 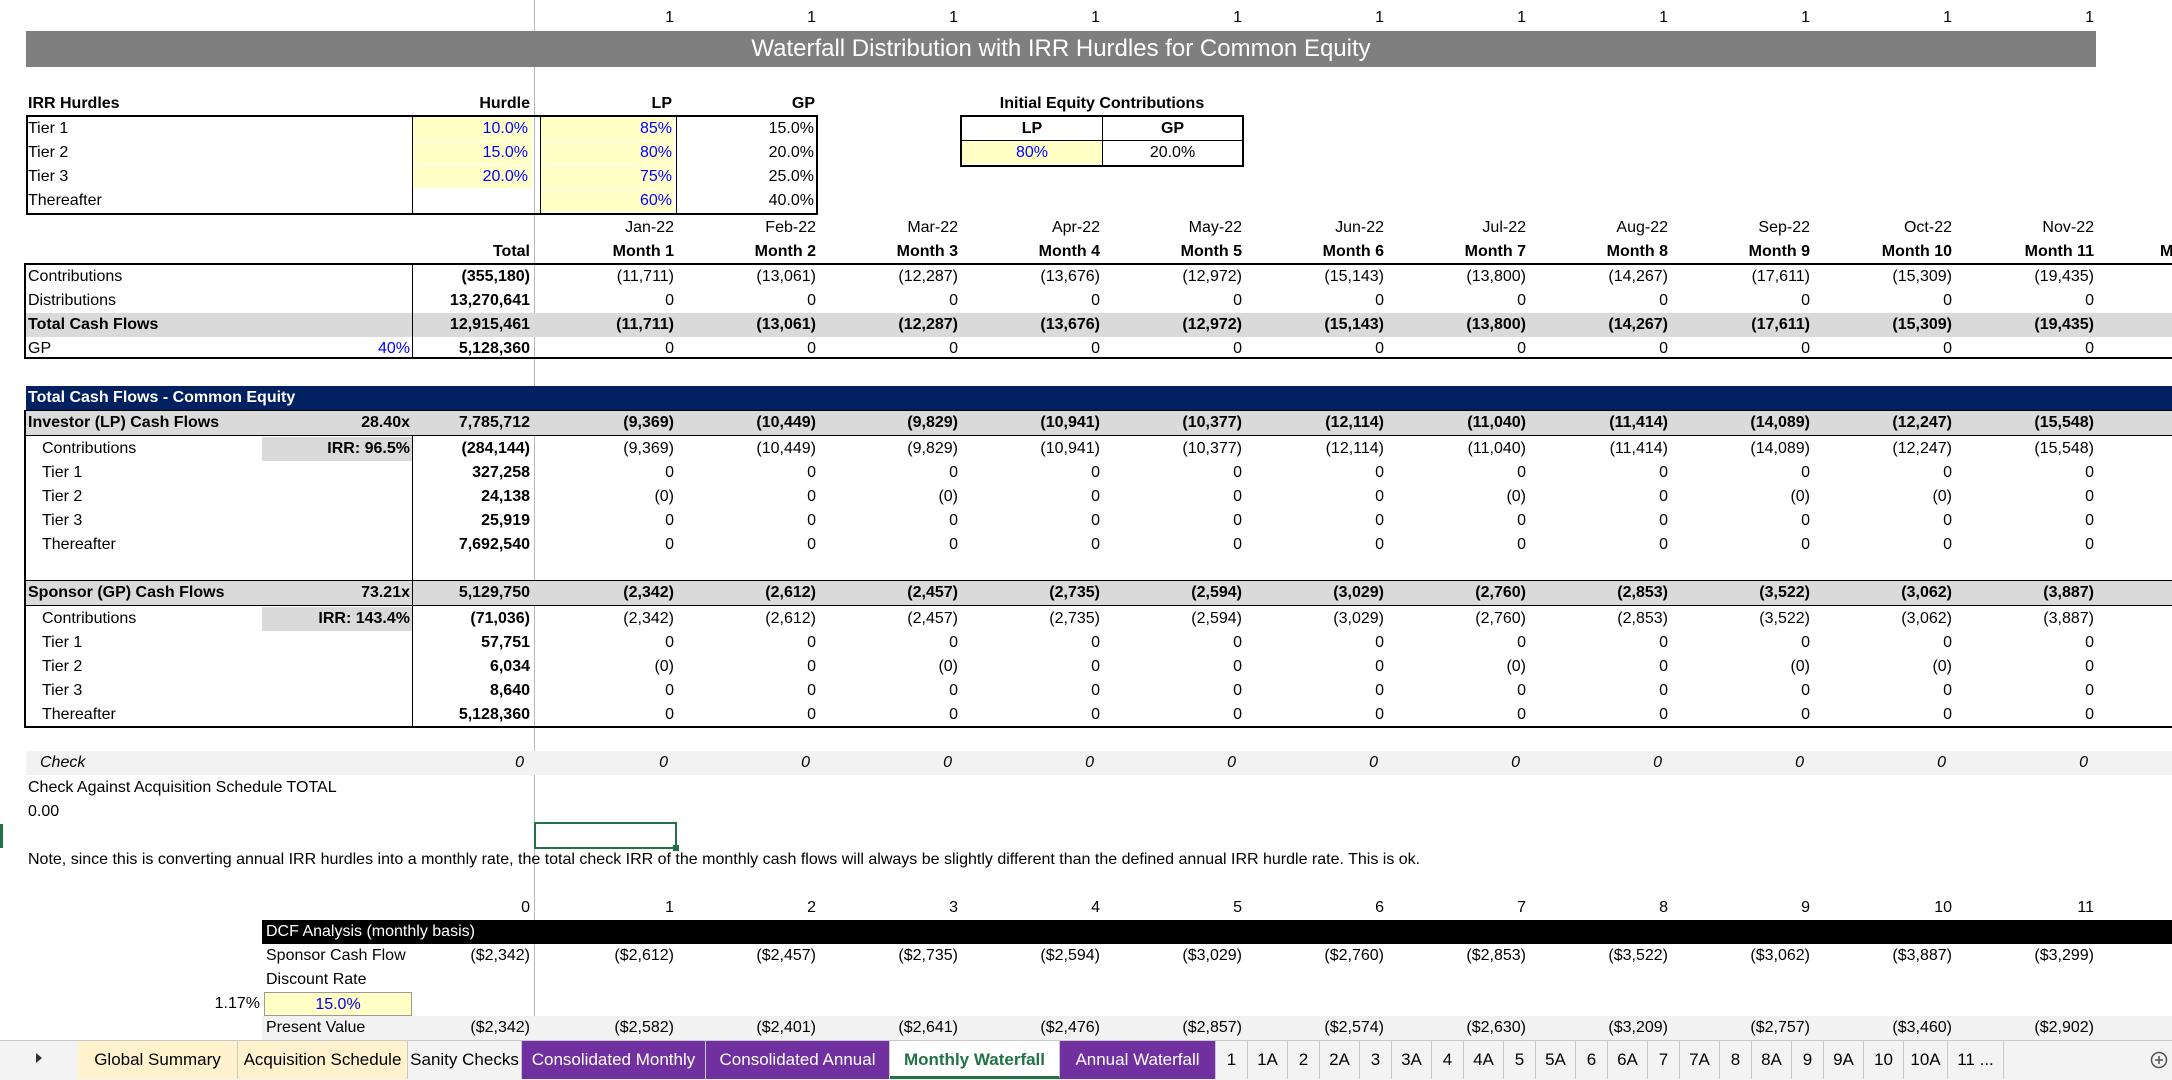 I want to click on sp-cash-flow-cell: (3,062), so click(x=1926, y=592).